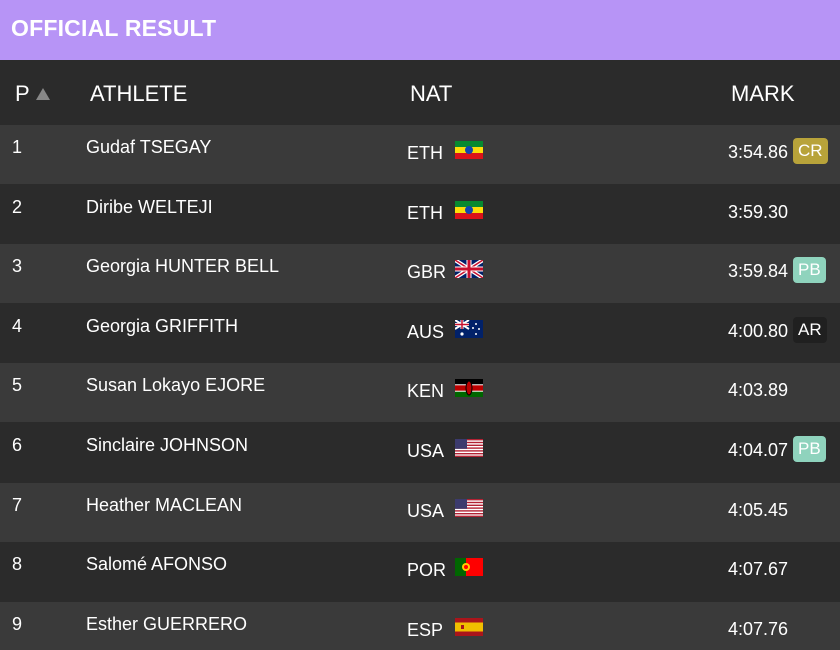 This screenshot has width=840, height=650. What do you see at coordinates (157, 564) in the screenshot?
I see `athlete-name: Salomé AFONSO` at bounding box center [157, 564].